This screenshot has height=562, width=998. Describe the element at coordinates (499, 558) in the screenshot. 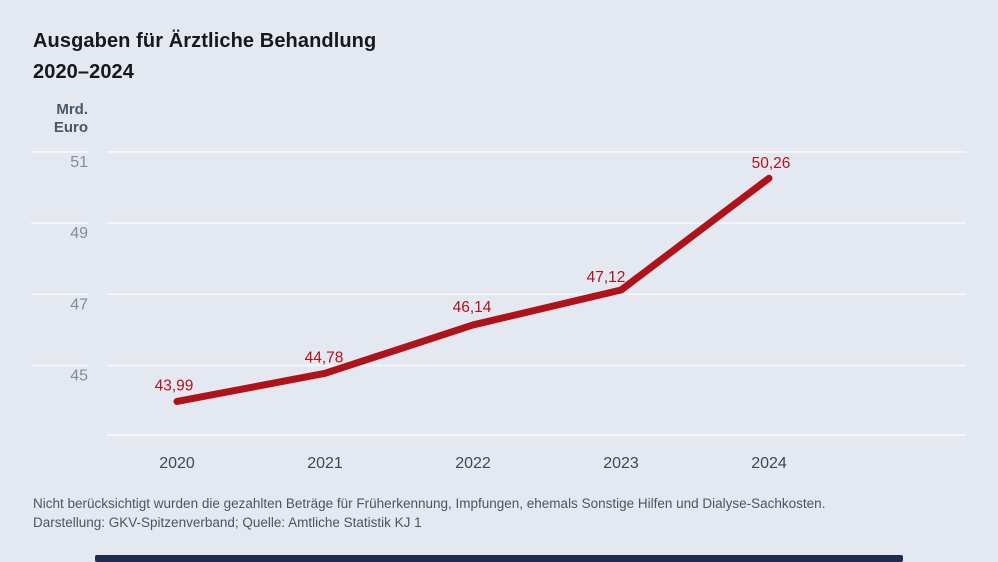

I see `bottom-brand-bar` at that location.